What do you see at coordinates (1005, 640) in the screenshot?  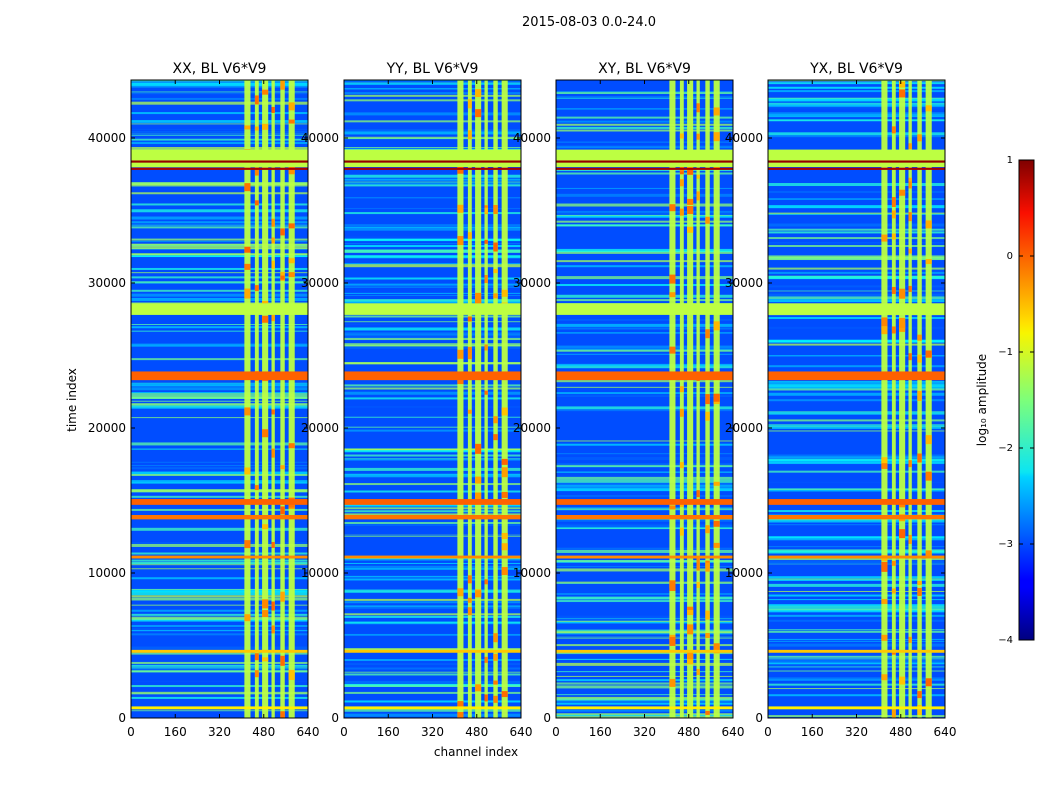 I see `colorbar-tick-label: −4` at bounding box center [1005, 640].